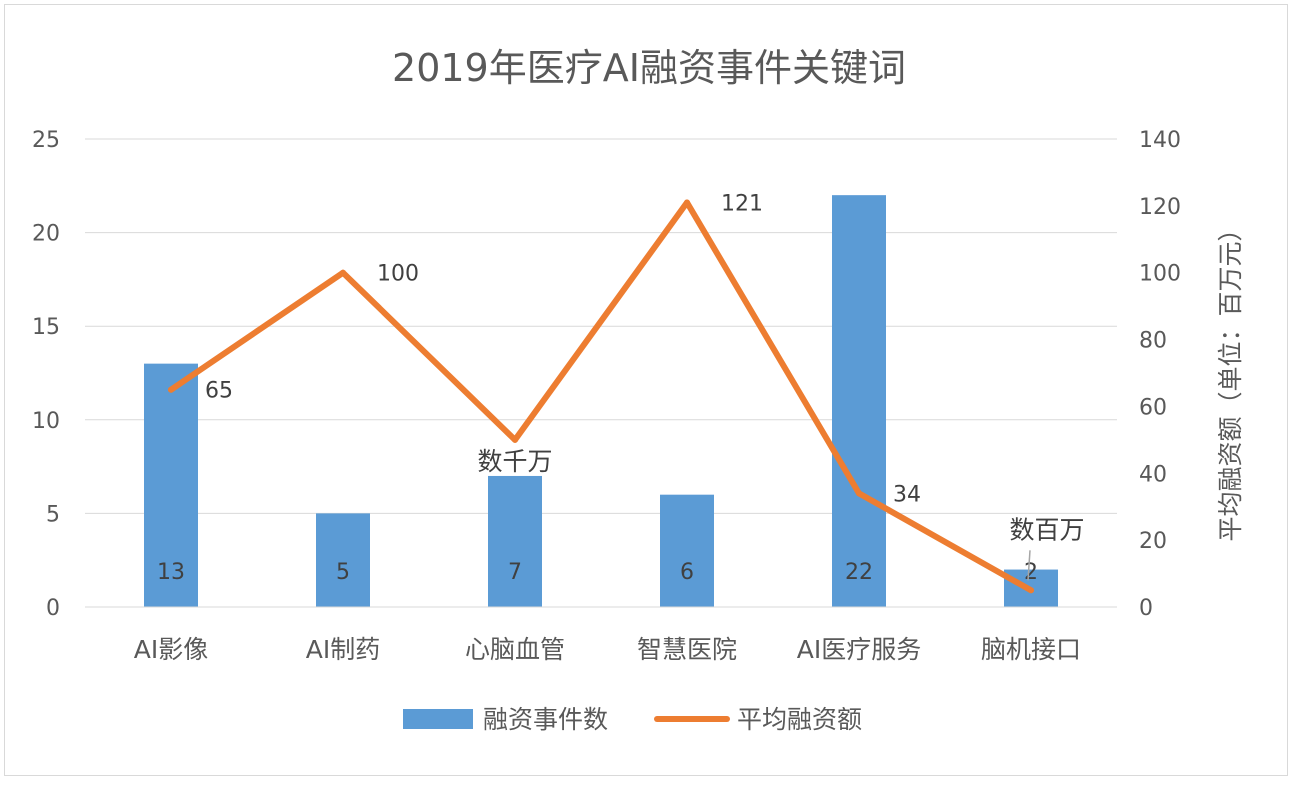 The image size is (1294, 786). I want to click on category-label: 心脑血管, so click(515, 649).